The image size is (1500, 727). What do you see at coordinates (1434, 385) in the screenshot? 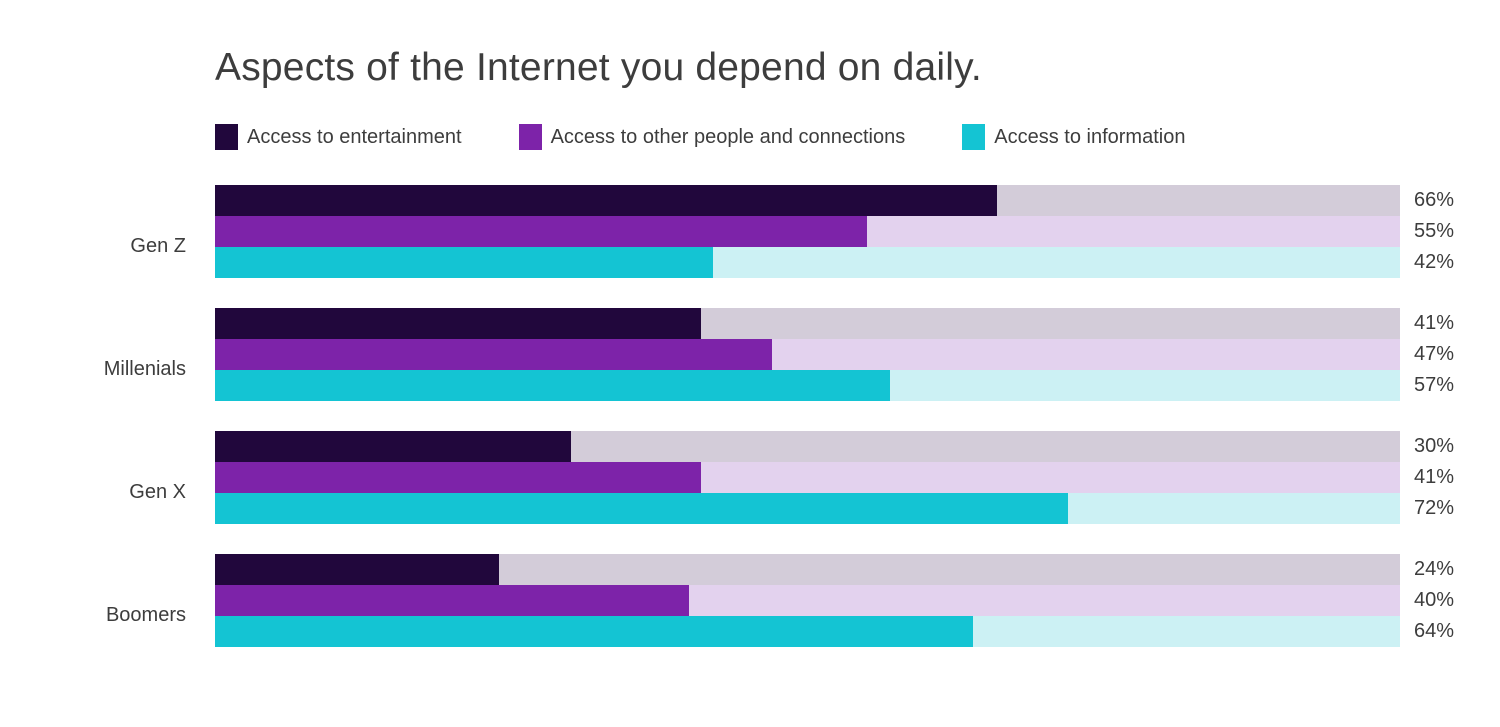
I see `bar-value-label: 57%` at bounding box center [1434, 385].